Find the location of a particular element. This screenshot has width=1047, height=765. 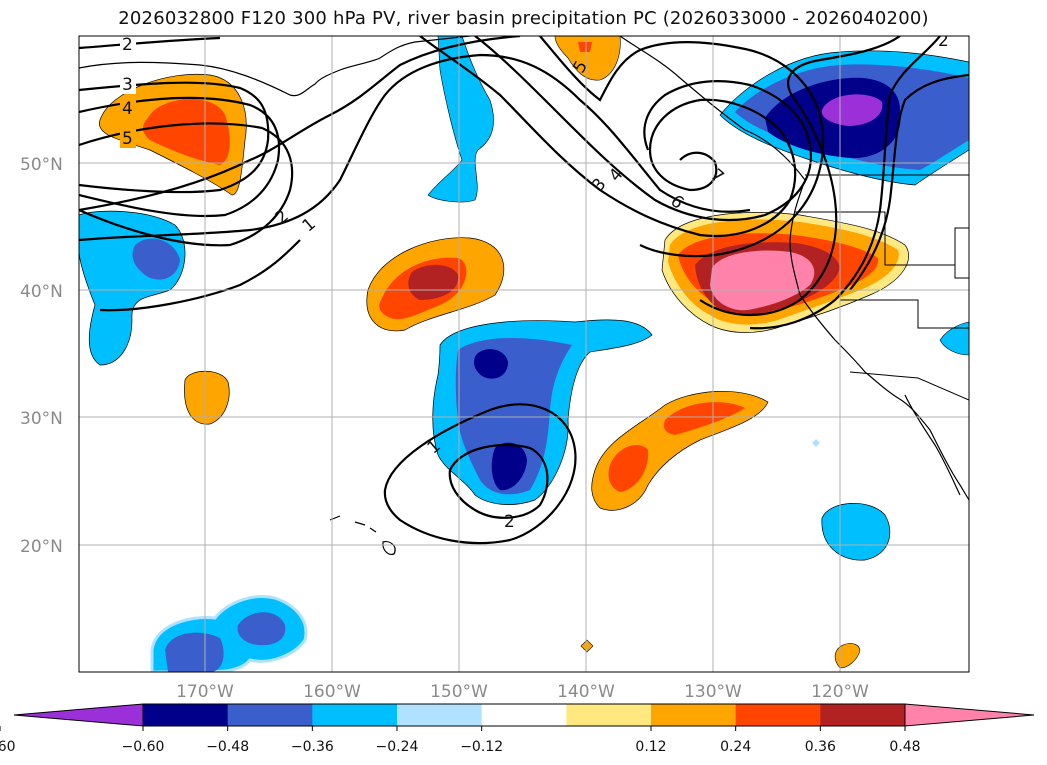

contour-label: 3 is located at coordinates (127, 85).